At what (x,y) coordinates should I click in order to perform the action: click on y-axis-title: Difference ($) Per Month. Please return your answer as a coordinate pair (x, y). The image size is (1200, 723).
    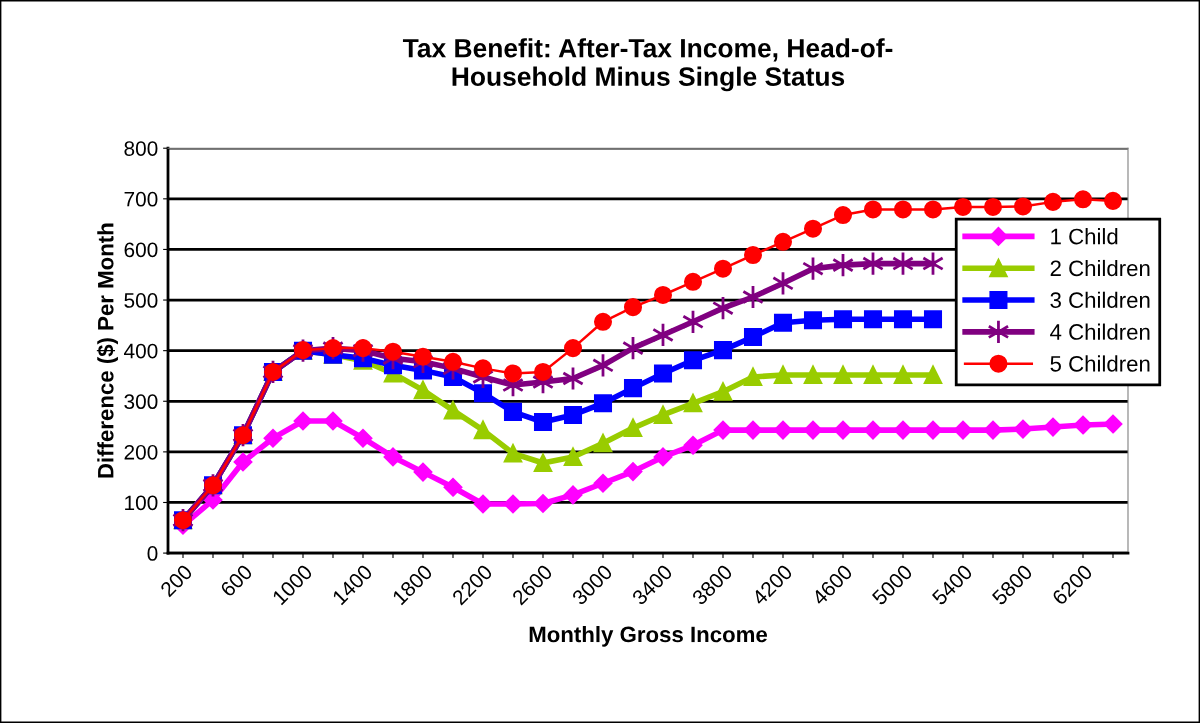
    Looking at the image, I should click on (107, 350).